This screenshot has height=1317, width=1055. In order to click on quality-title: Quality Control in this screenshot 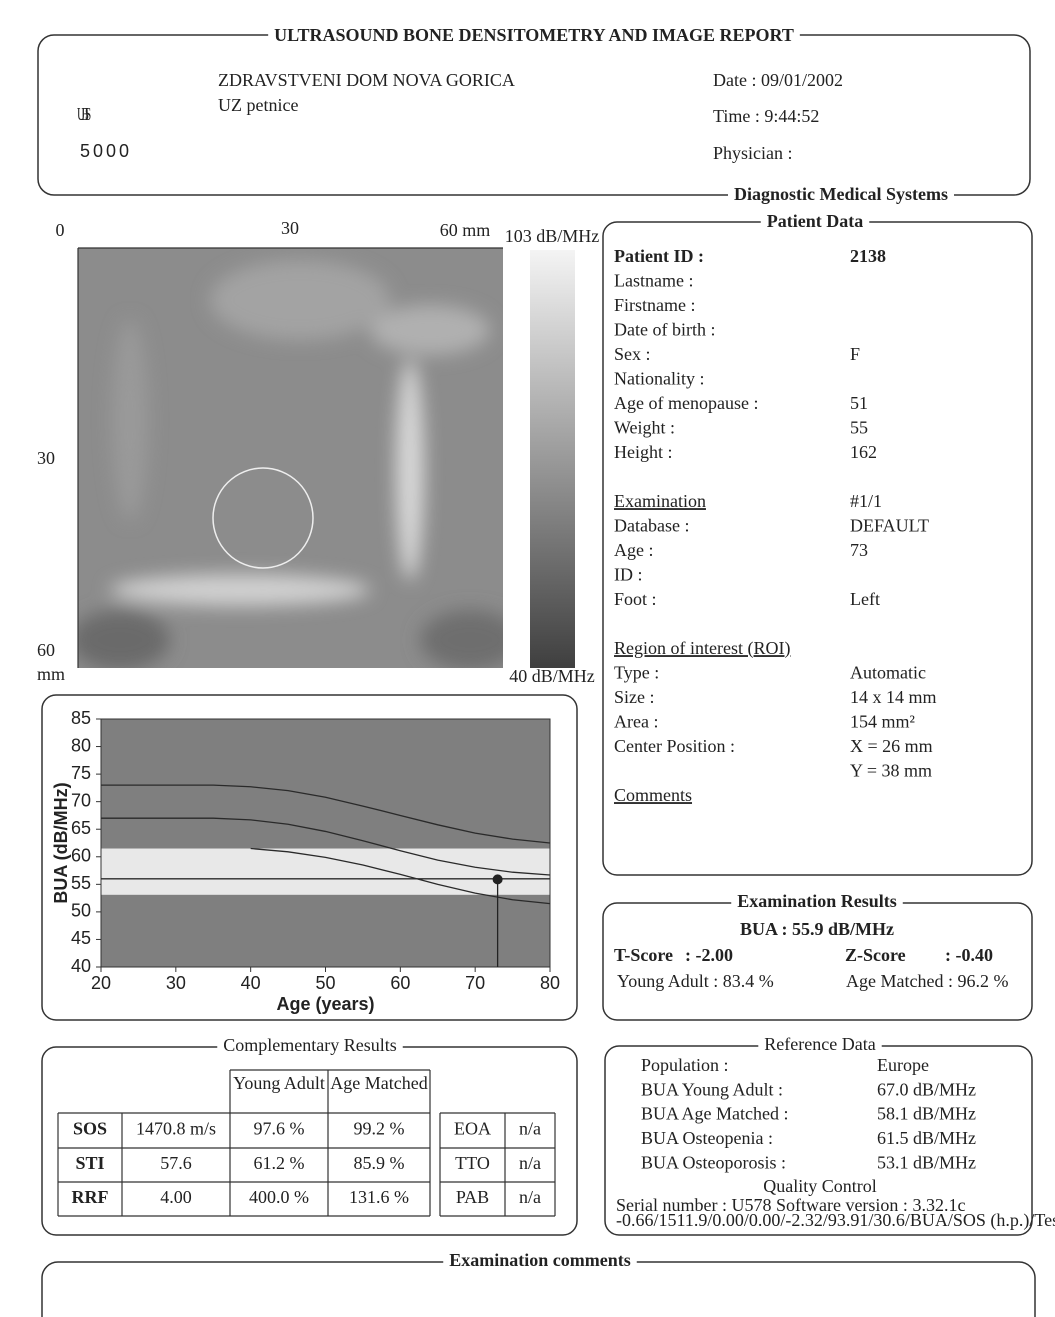, I will do `click(820, 1186)`.